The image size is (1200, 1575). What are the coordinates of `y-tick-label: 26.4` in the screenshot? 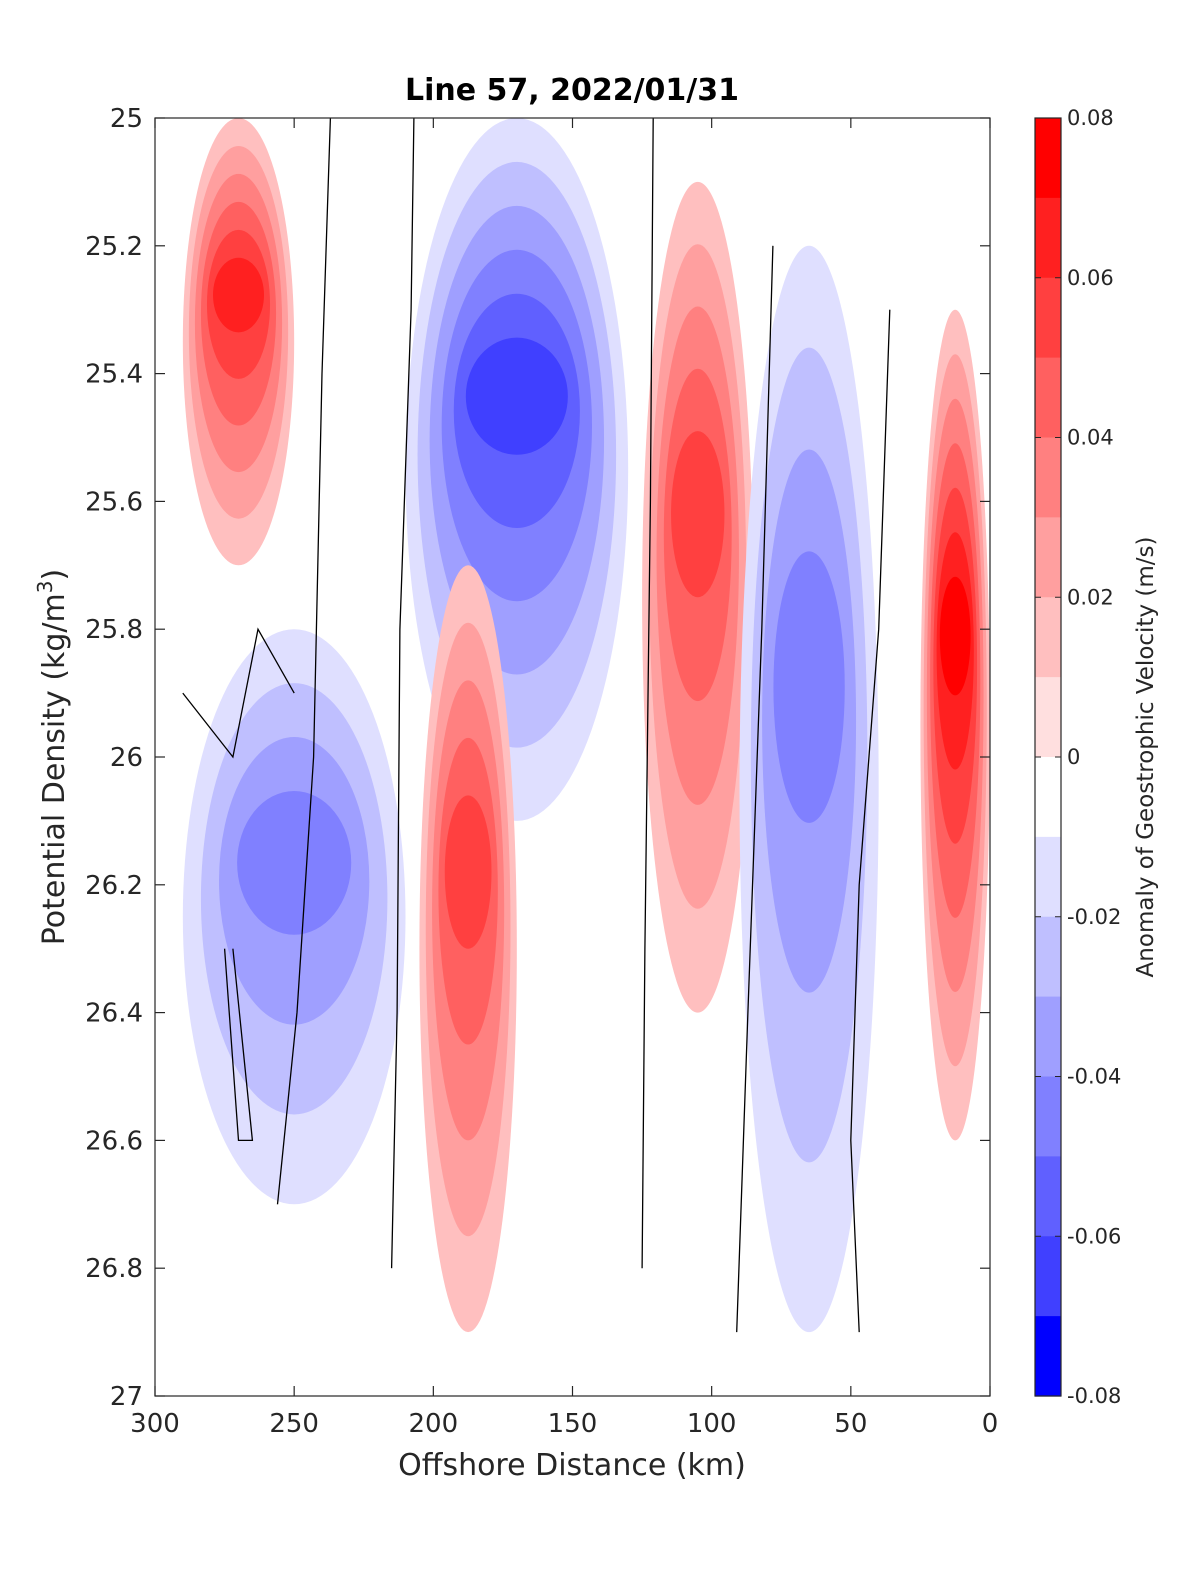 It's located at (114, 1014).